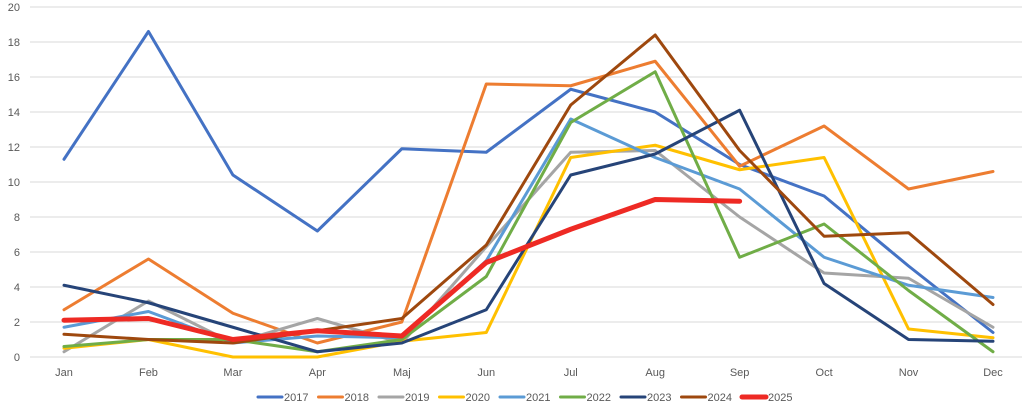  What do you see at coordinates (720, 398) in the screenshot?
I see `legend-label: 2024` at bounding box center [720, 398].